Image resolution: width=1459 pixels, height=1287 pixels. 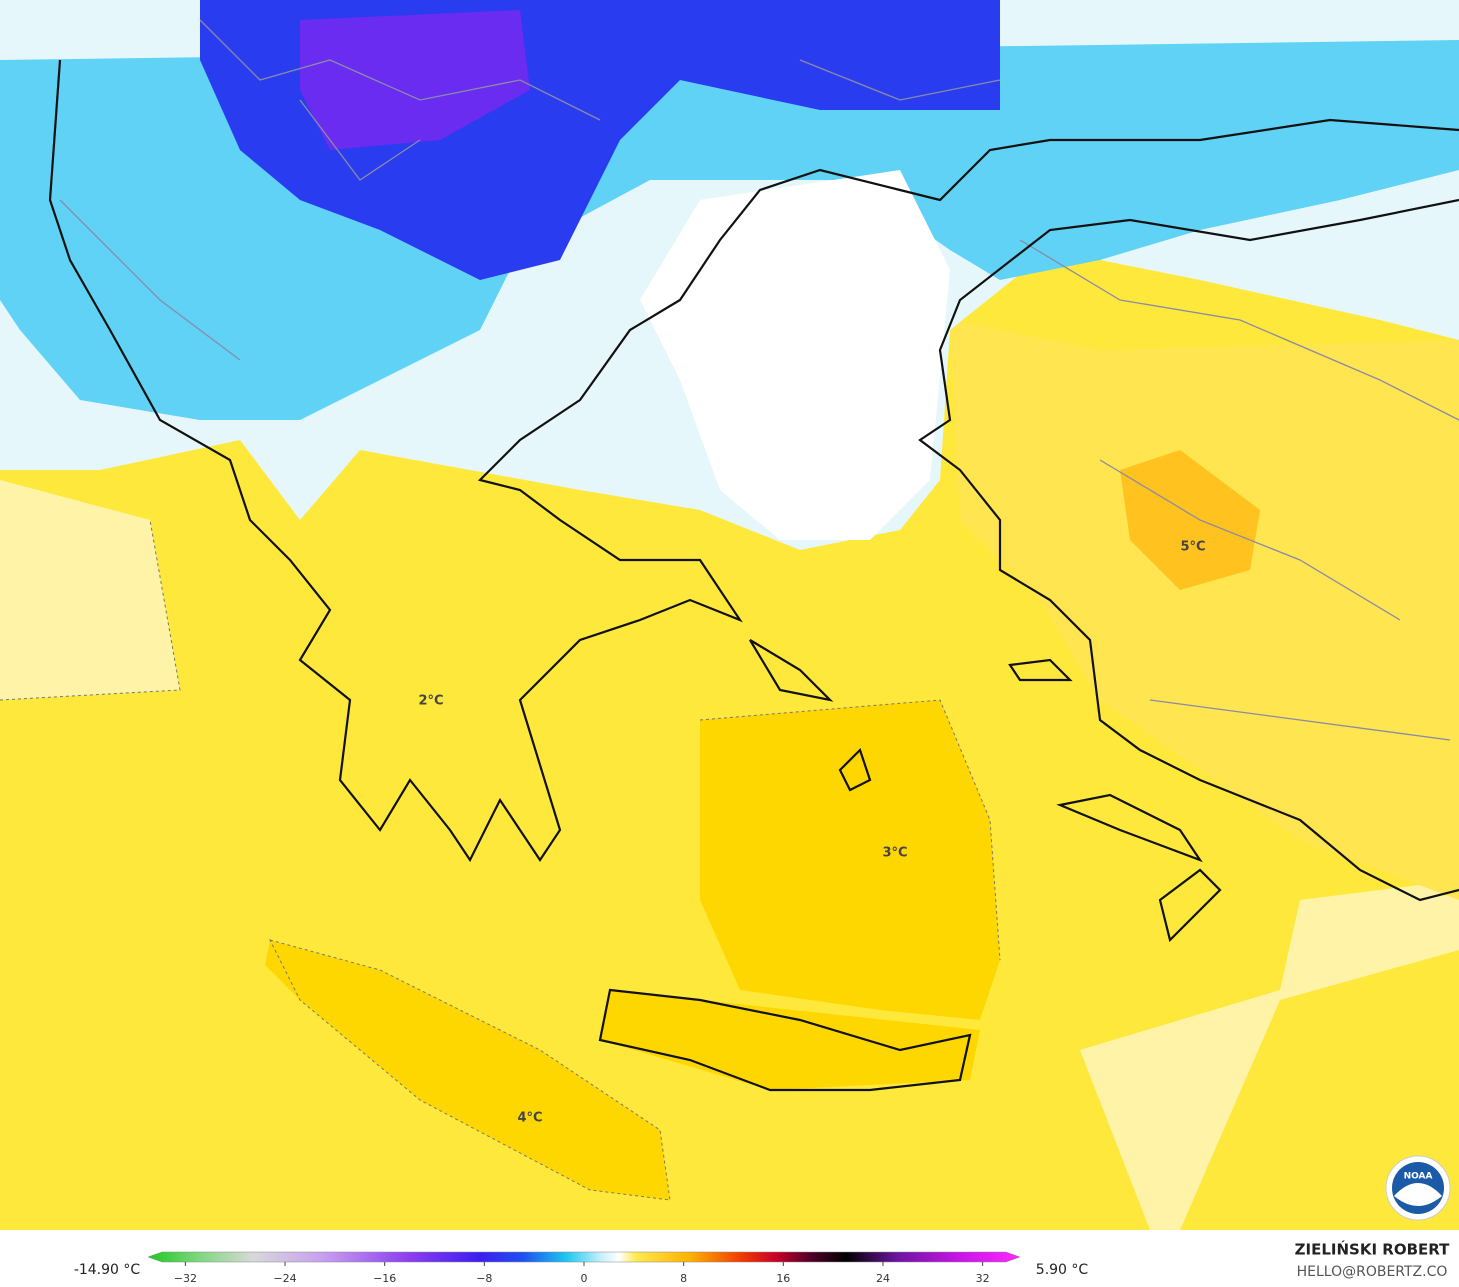 What do you see at coordinates (284, 1278) in the screenshot?
I see `tick-label: −24` at bounding box center [284, 1278].